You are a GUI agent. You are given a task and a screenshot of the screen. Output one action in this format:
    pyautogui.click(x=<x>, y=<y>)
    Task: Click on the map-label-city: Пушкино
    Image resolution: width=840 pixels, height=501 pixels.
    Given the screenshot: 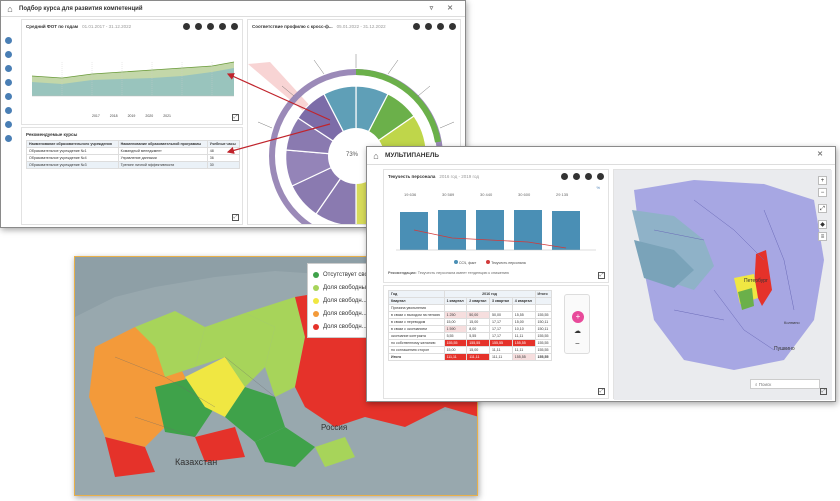 What is the action you would take?
    pyautogui.click(x=784, y=349)
    